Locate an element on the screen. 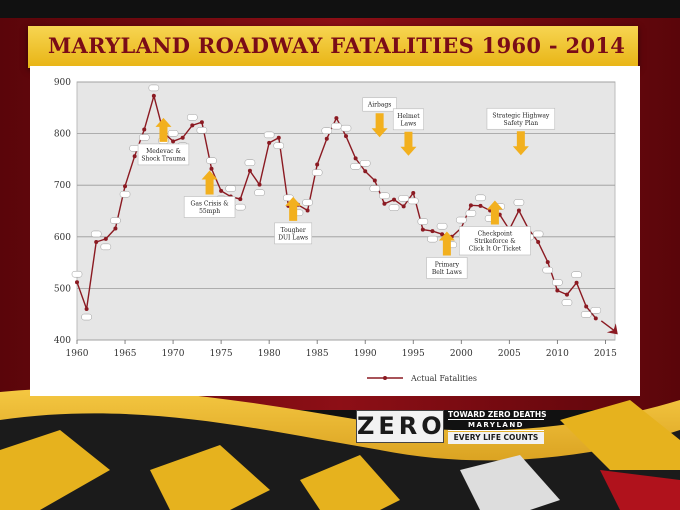 This screenshot has width=680, height=510. x-tick-label: 1975 is located at coordinates (221, 354).